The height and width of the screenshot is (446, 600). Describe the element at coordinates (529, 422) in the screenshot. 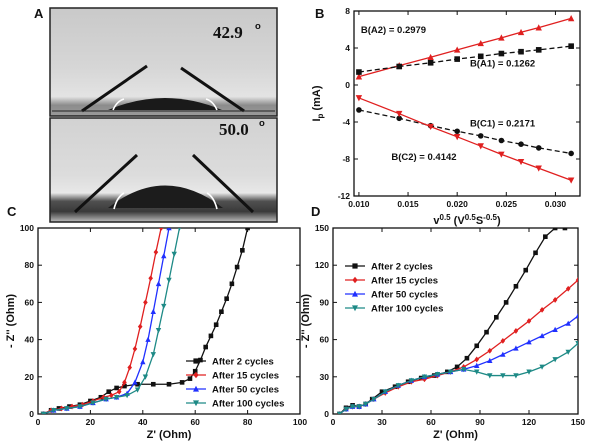

I see `x-tick-label: 120` at that location.